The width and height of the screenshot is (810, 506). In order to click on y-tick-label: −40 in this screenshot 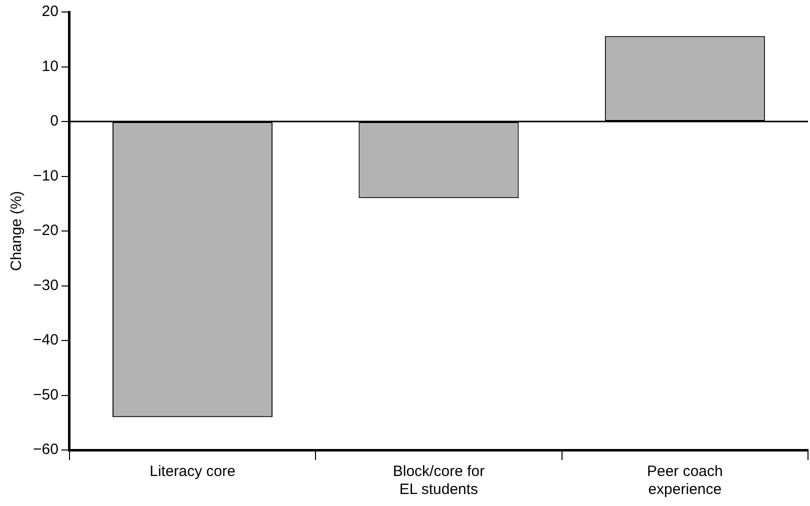, I will do `click(45, 340)`.